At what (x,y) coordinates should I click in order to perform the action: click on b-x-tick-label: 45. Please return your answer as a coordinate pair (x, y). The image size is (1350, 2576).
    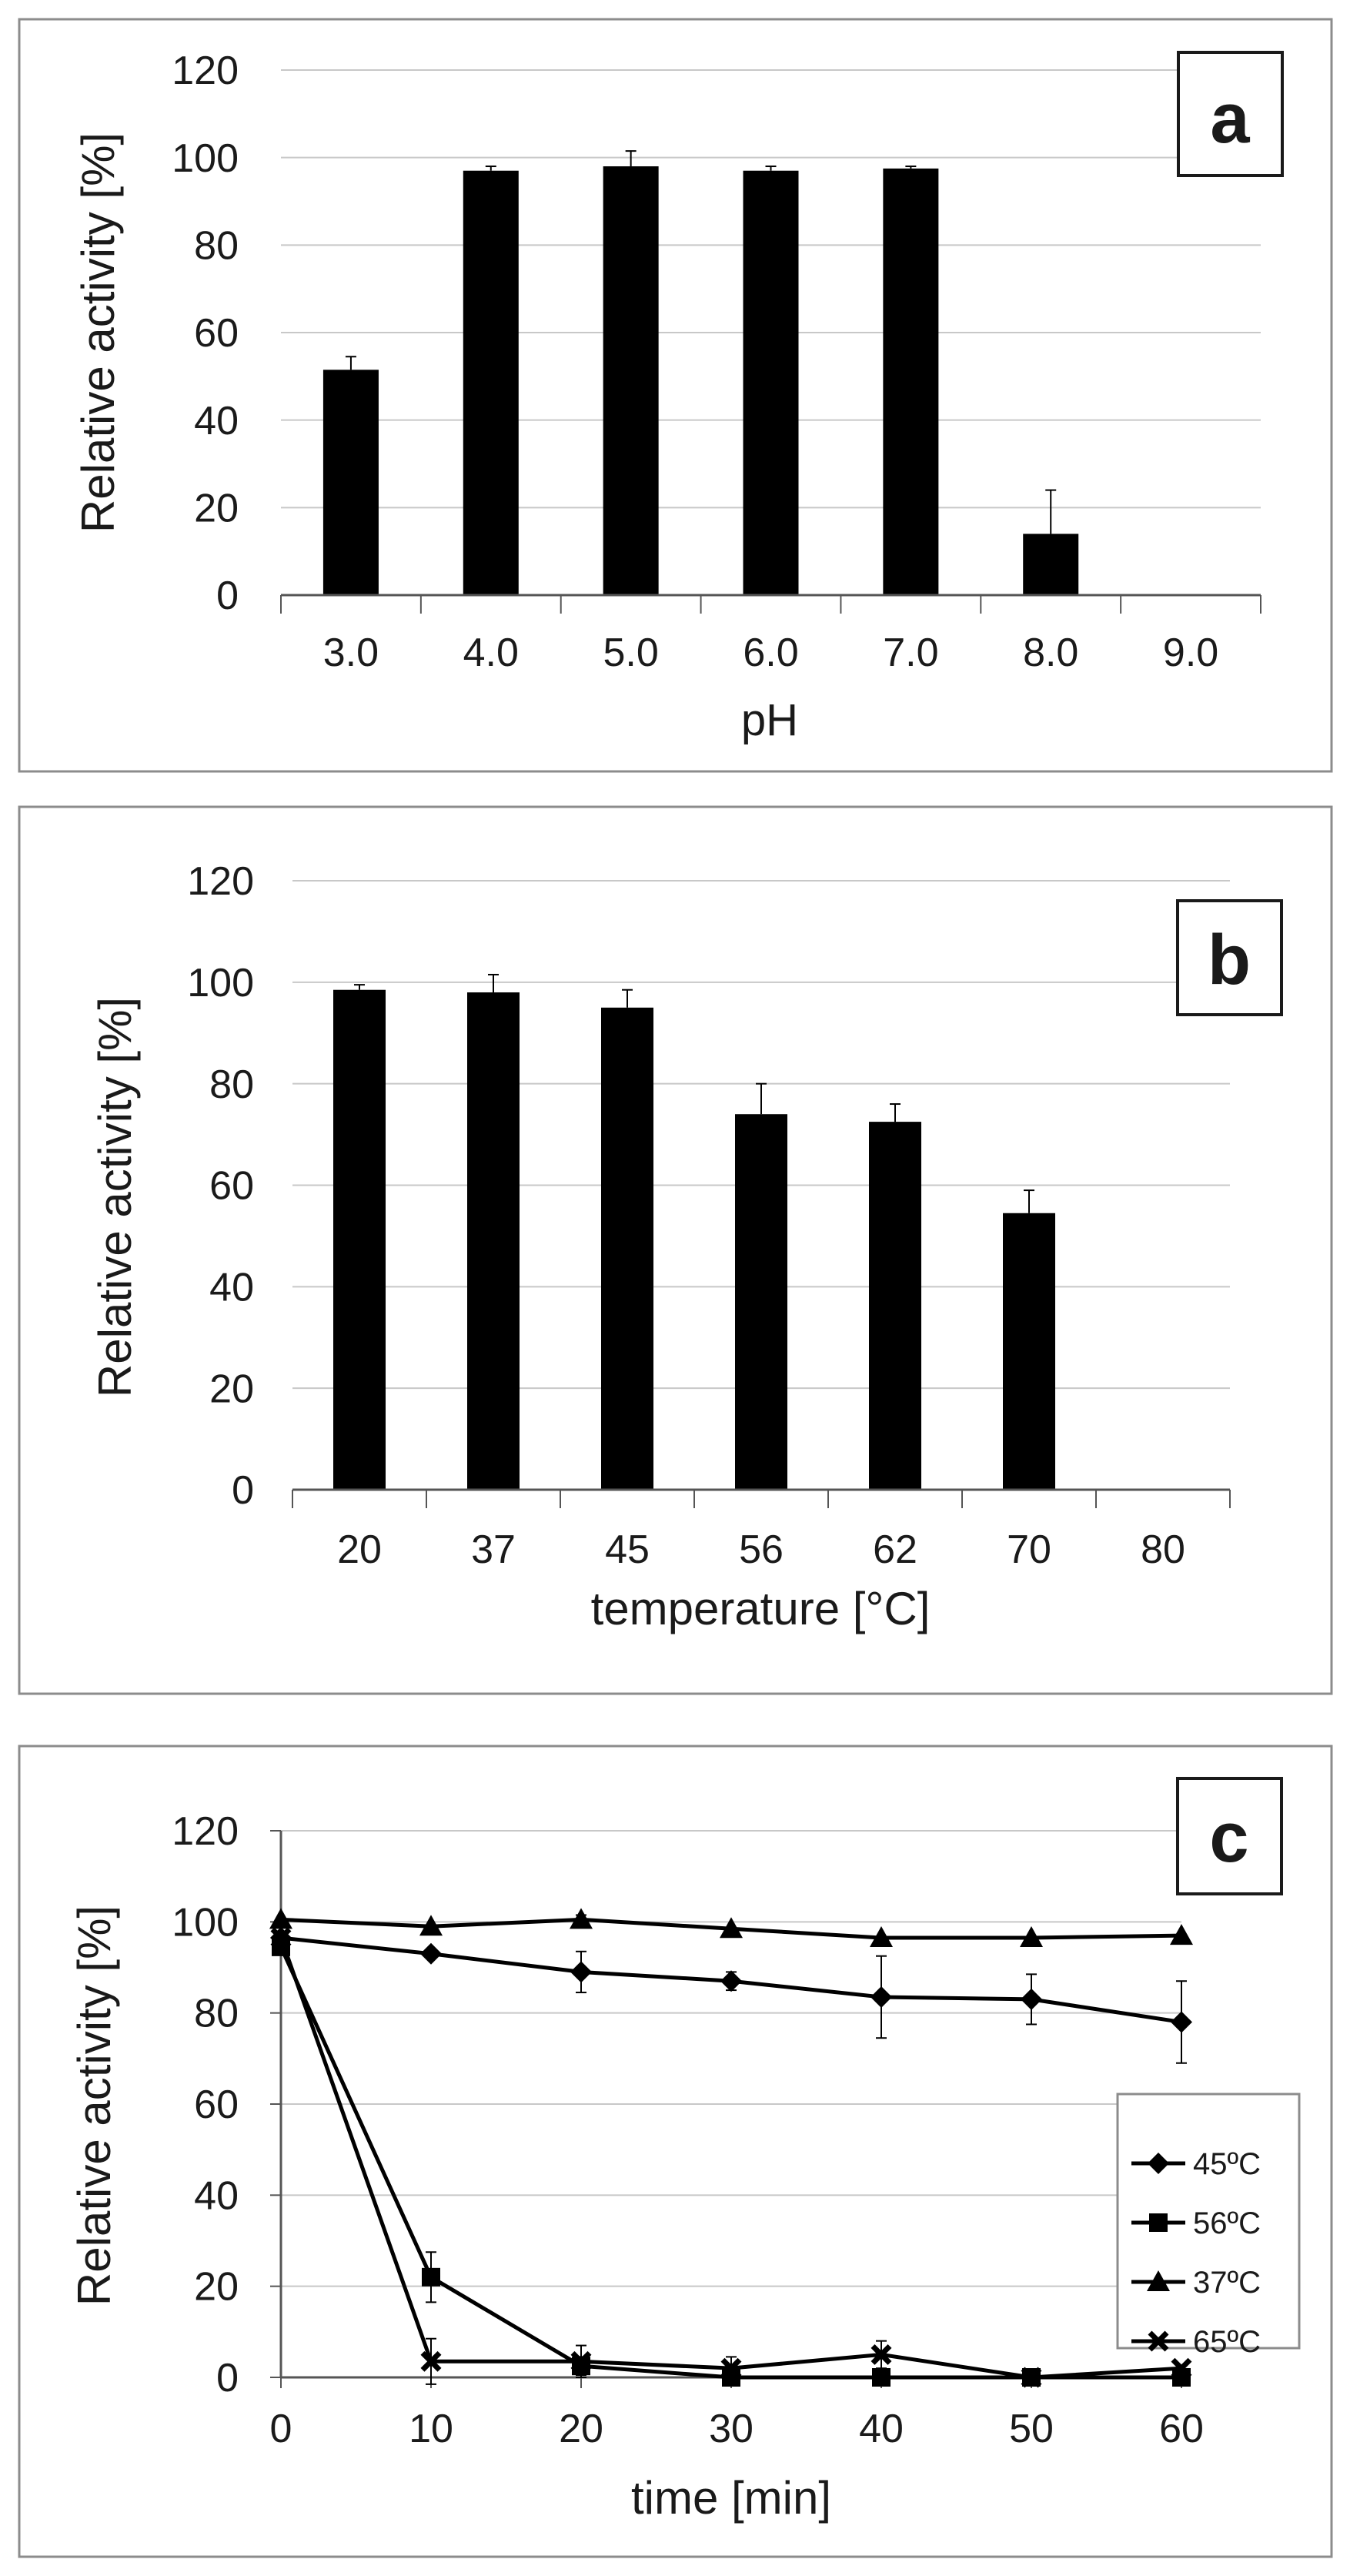
    Looking at the image, I should click on (627, 1550).